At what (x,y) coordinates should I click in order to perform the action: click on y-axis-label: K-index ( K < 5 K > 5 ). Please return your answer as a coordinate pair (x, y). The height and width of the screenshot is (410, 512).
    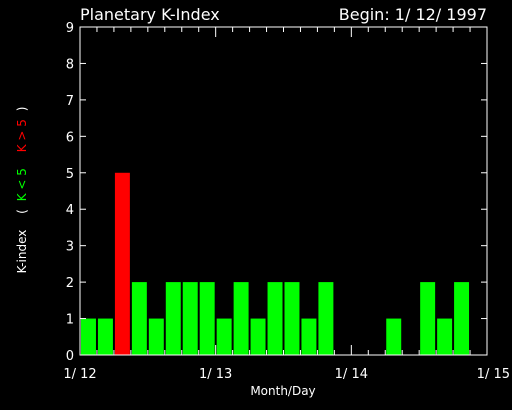
    Looking at the image, I should click on (22, 190).